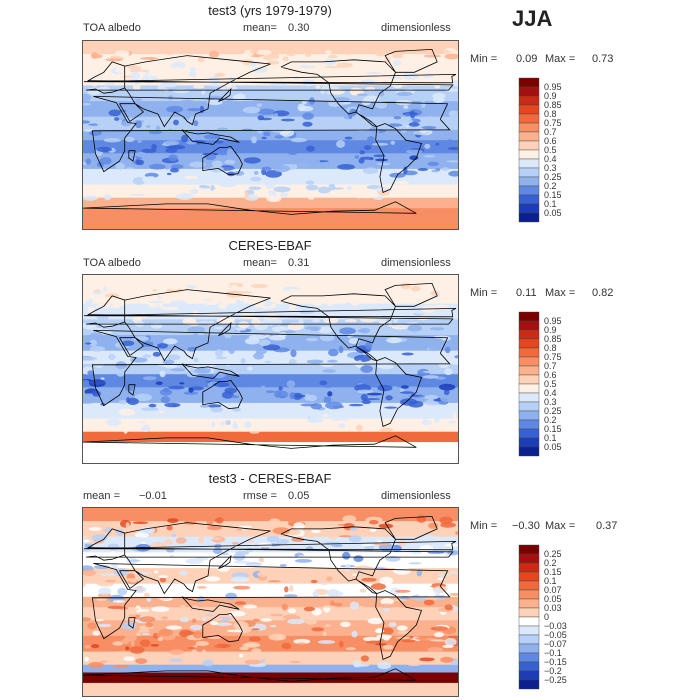  I want to click on colorbar-tick-label: −0.1, so click(553, 653).